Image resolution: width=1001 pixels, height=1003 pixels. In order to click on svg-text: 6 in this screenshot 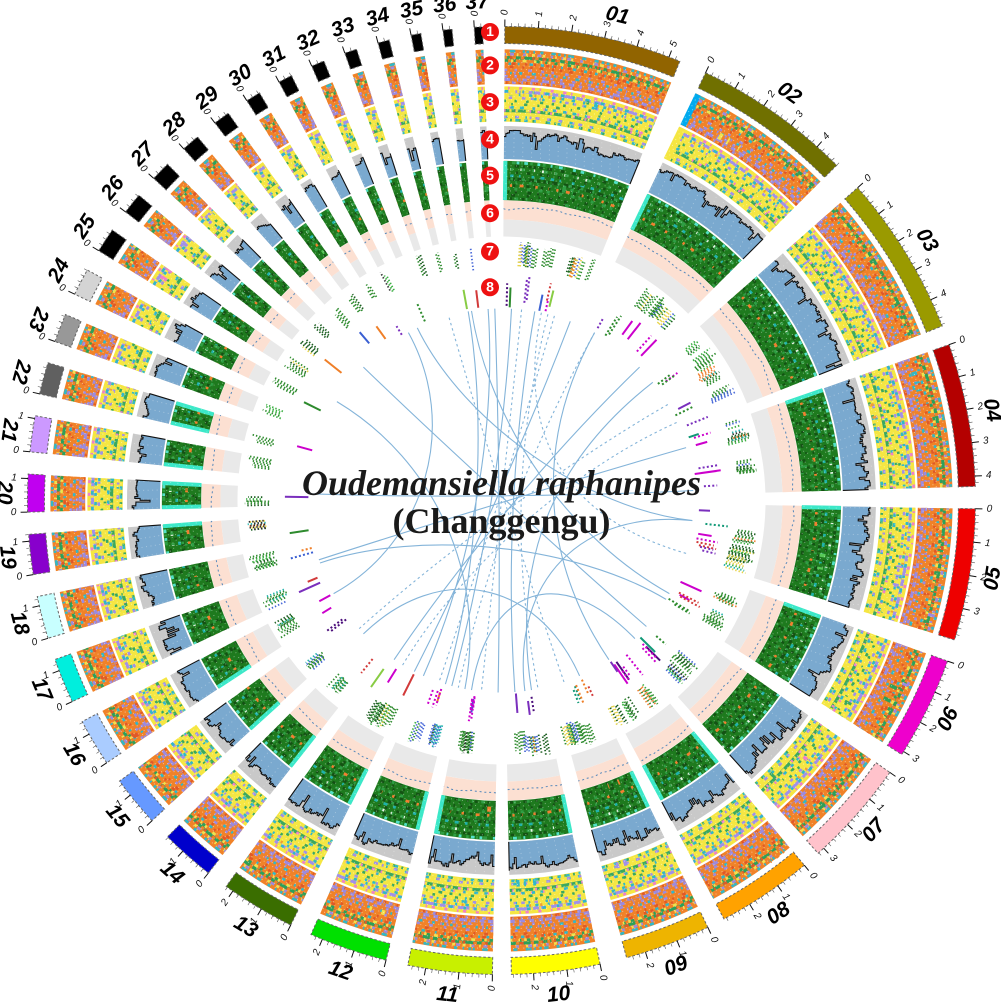, I will do `click(490, 212)`.